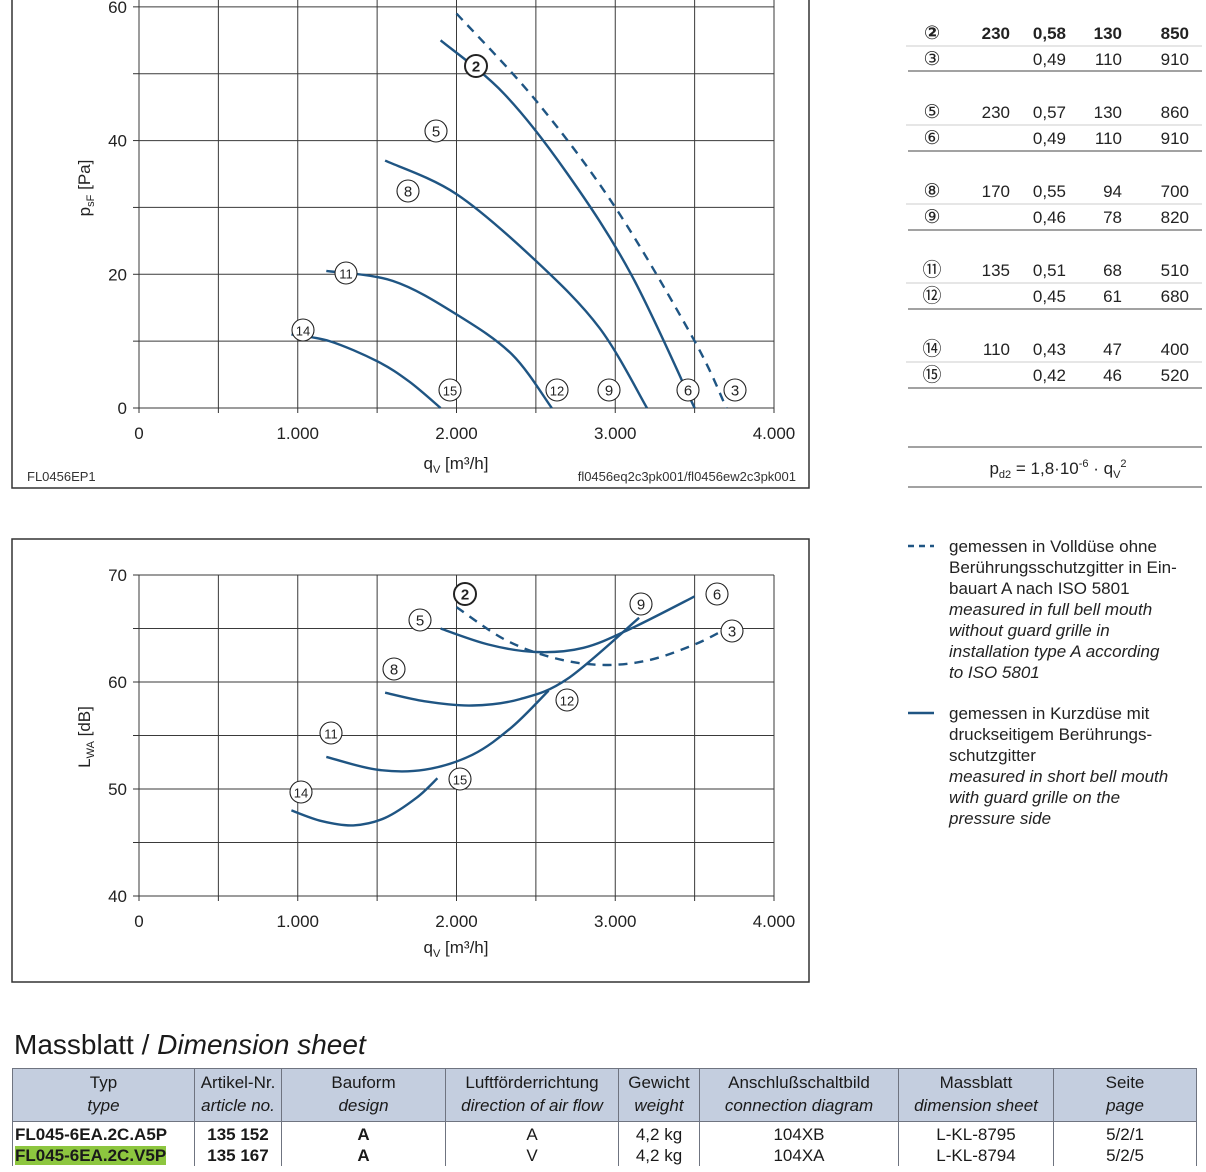 This screenshot has height=1172, width=1206. Describe the element at coordinates (1049, 270) in the screenshot. I see `row-current: 0,51` at that location.